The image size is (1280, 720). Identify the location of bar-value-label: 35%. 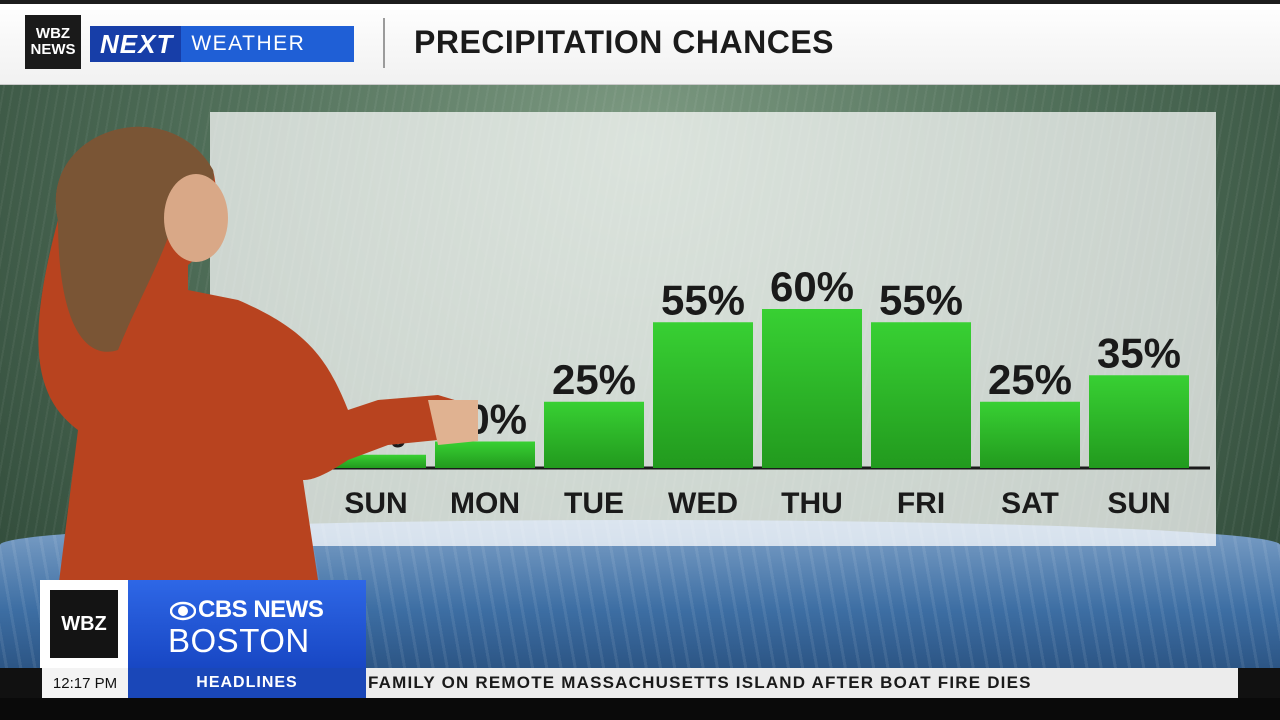
(1139, 352).